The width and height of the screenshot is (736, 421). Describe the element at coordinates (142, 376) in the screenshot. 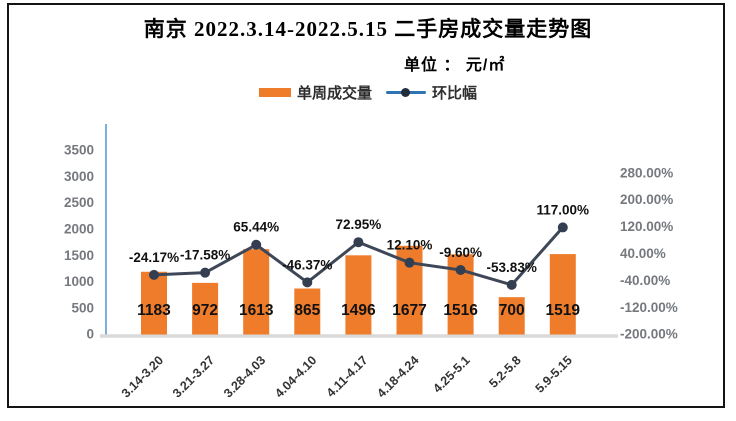

I see `x-axis-label: 3.14-3.20` at that location.